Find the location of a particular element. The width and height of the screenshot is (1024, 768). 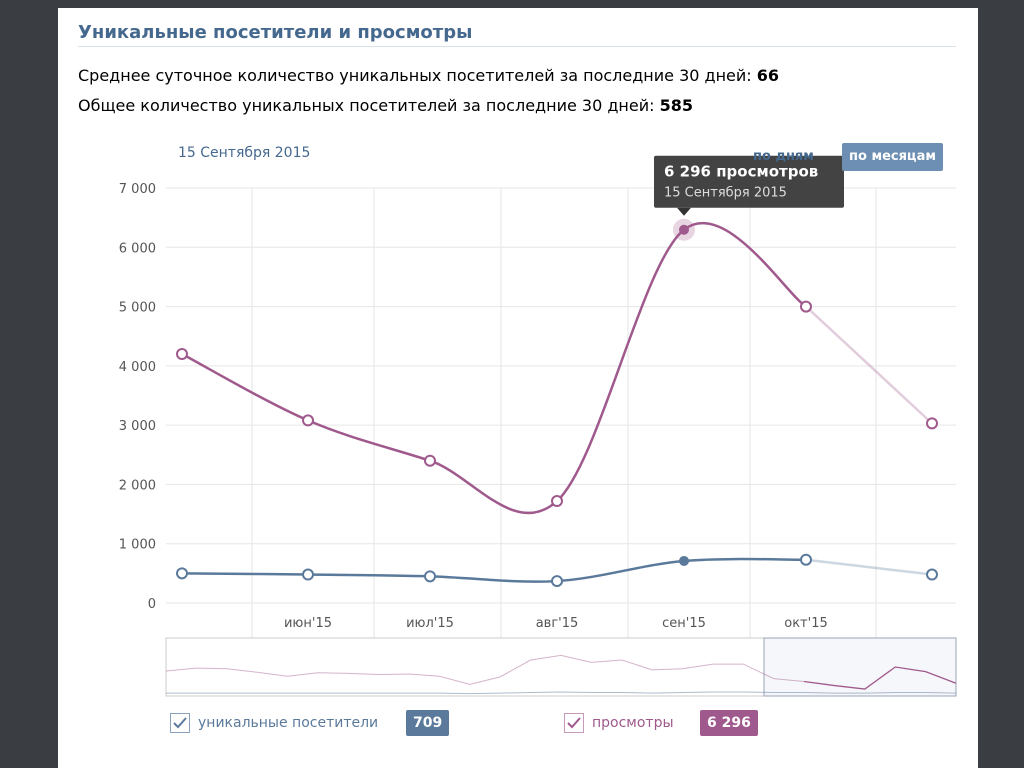

selected-date: 15 Сентября 2015 is located at coordinates (244, 153).